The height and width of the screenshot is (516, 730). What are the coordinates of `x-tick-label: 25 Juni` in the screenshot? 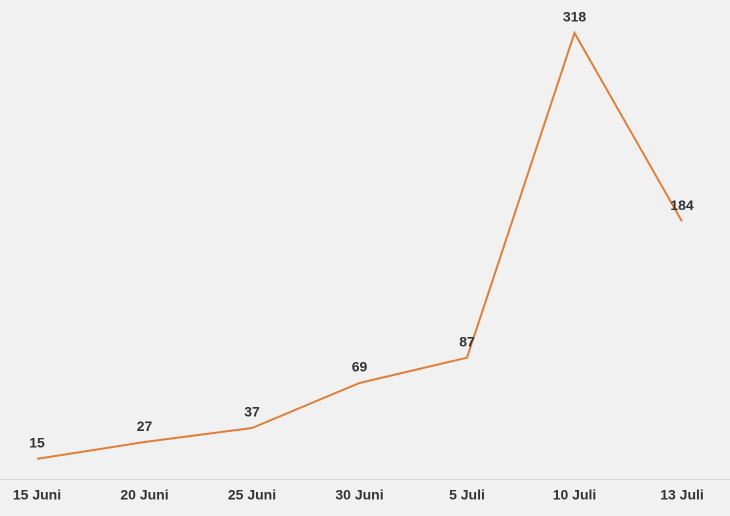 It's located at (252, 495).